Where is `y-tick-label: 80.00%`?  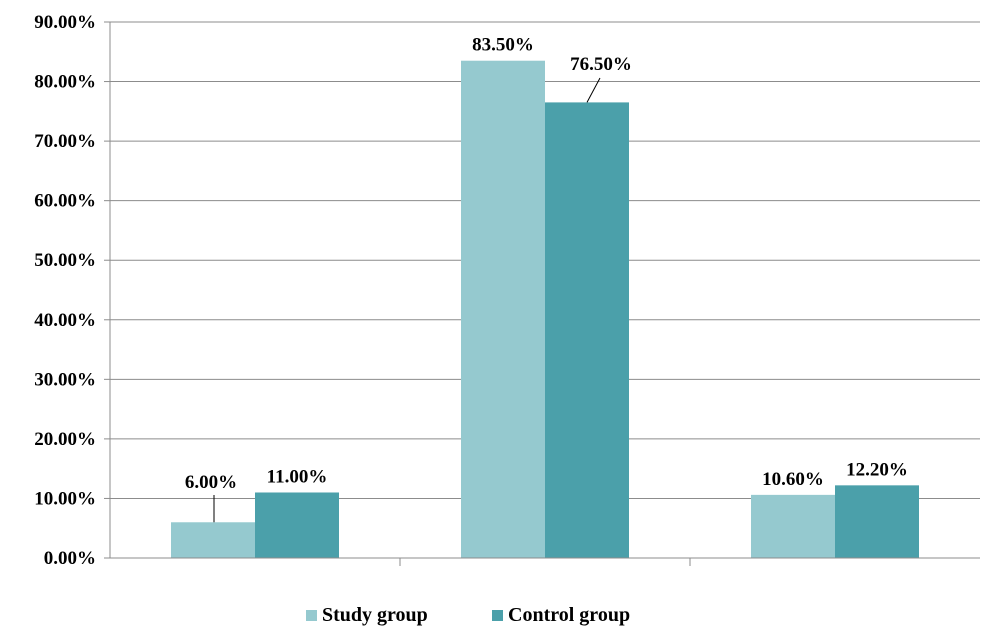 y-tick-label: 80.00% is located at coordinates (65, 82).